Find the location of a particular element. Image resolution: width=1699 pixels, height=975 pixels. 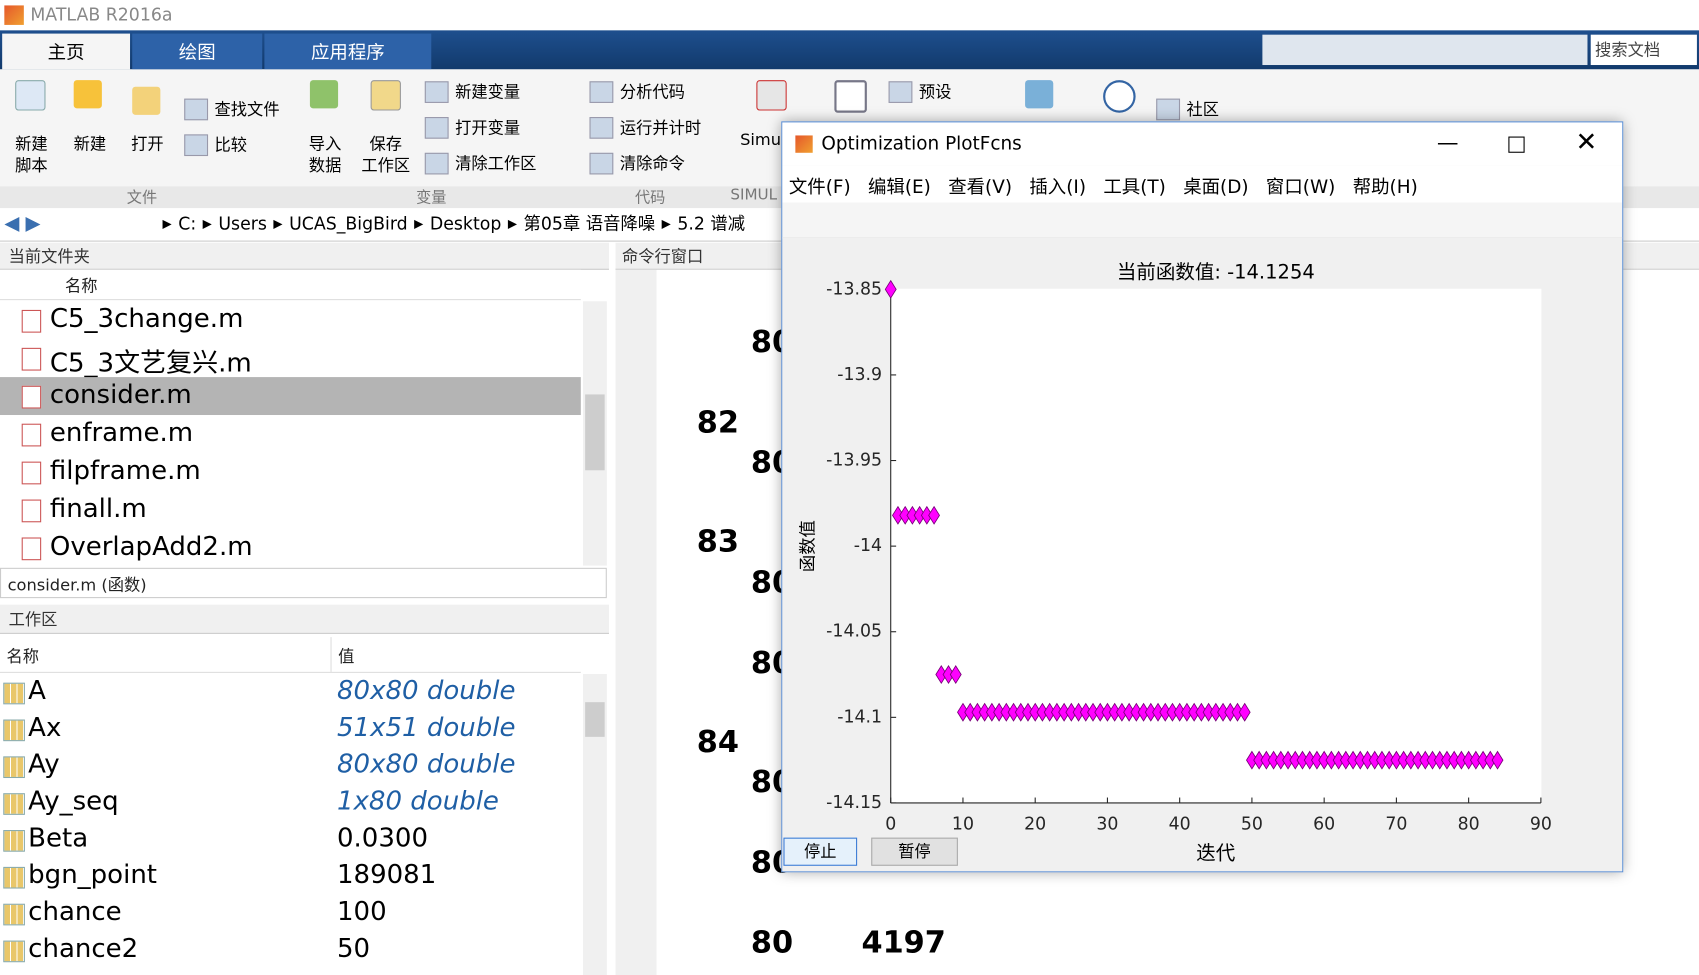

button-label: 脚本 is located at coordinates (31, 166).